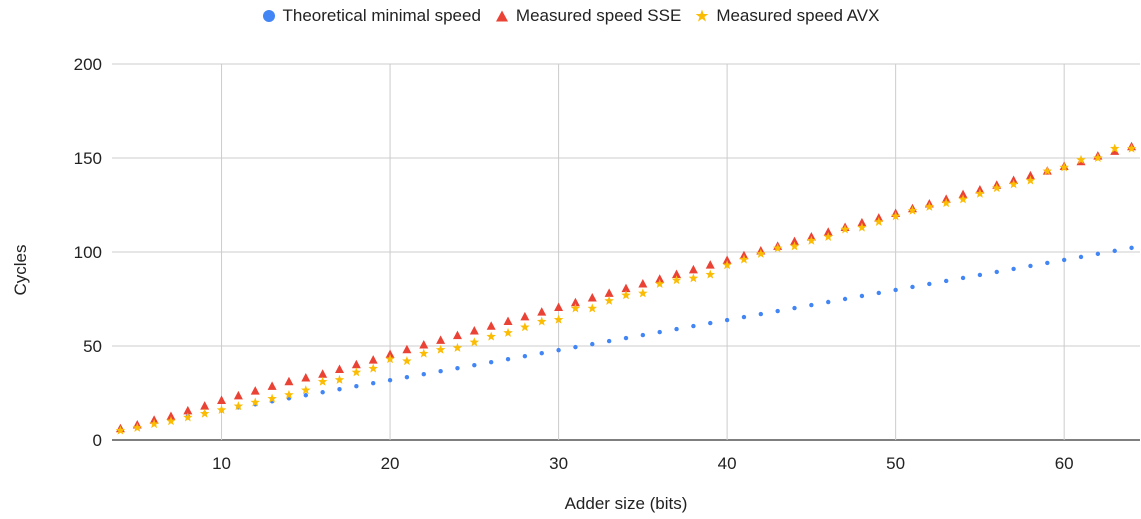 This screenshot has height=519, width=1141. What do you see at coordinates (626, 503) in the screenshot?
I see `x-axis-title: Adder size (bits)` at bounding box center [626, 503].